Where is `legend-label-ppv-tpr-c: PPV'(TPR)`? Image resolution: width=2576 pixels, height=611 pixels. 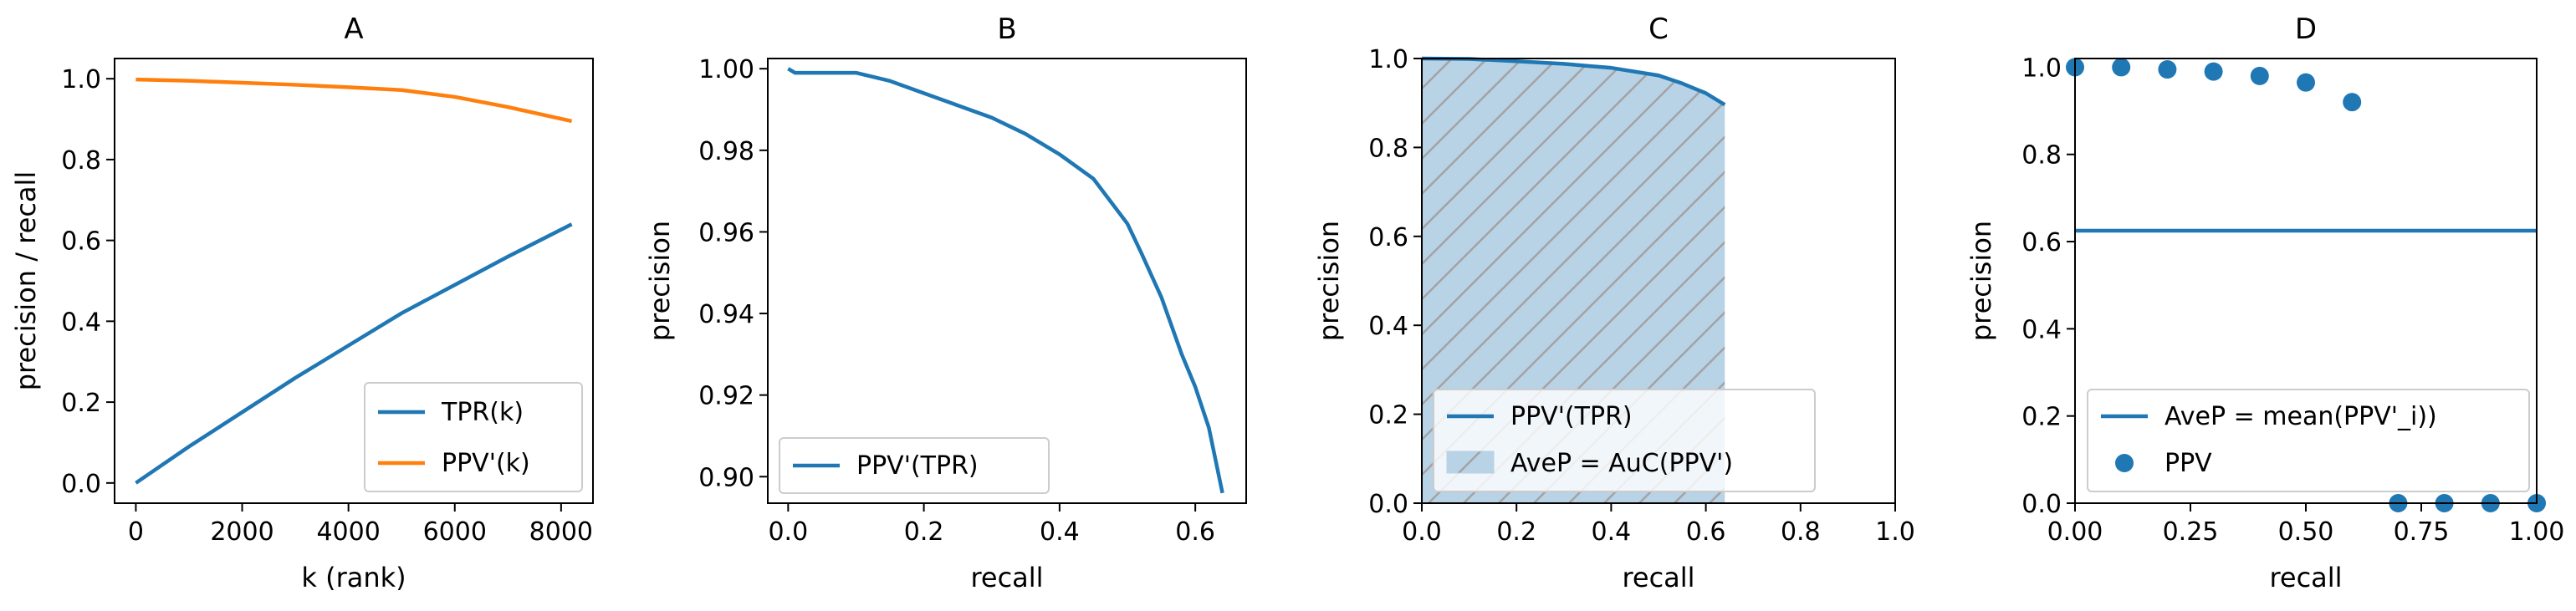 legend-label-ppv-tpr-c: PPV'(TPR) is located at coordinates (1571, 416).